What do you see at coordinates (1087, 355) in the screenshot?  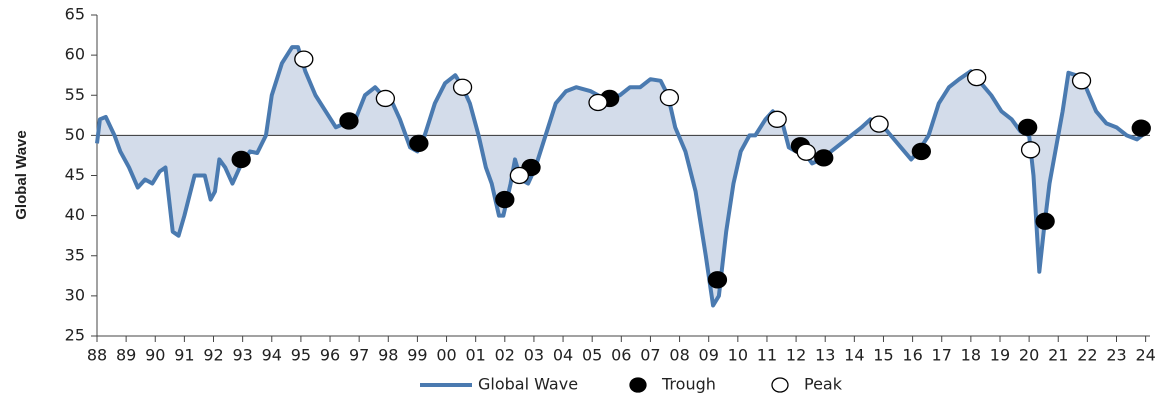 I see `x-tick-label: 22` at bounding box center [1087, 355].